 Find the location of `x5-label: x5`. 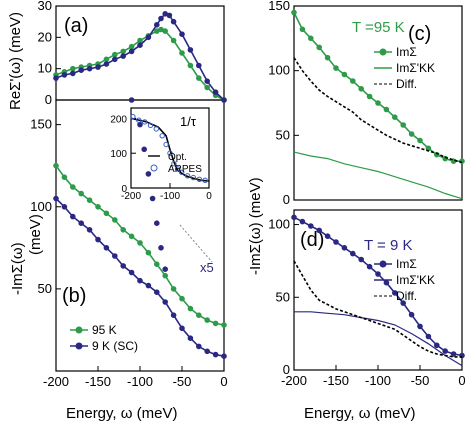

x5-label: x5 is located at coordinates (207, 267).